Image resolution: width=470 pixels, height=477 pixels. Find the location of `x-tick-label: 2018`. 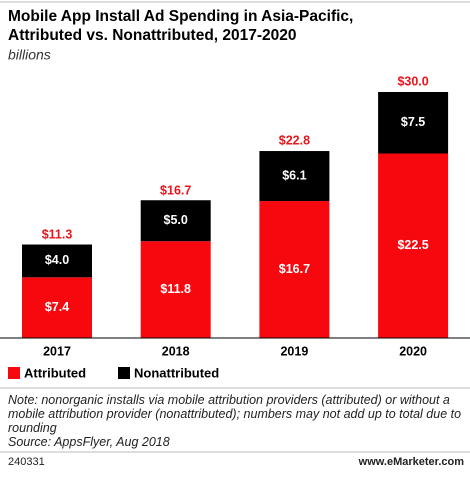

x-tick-label: 2018 is located at coordinates (176, 351).